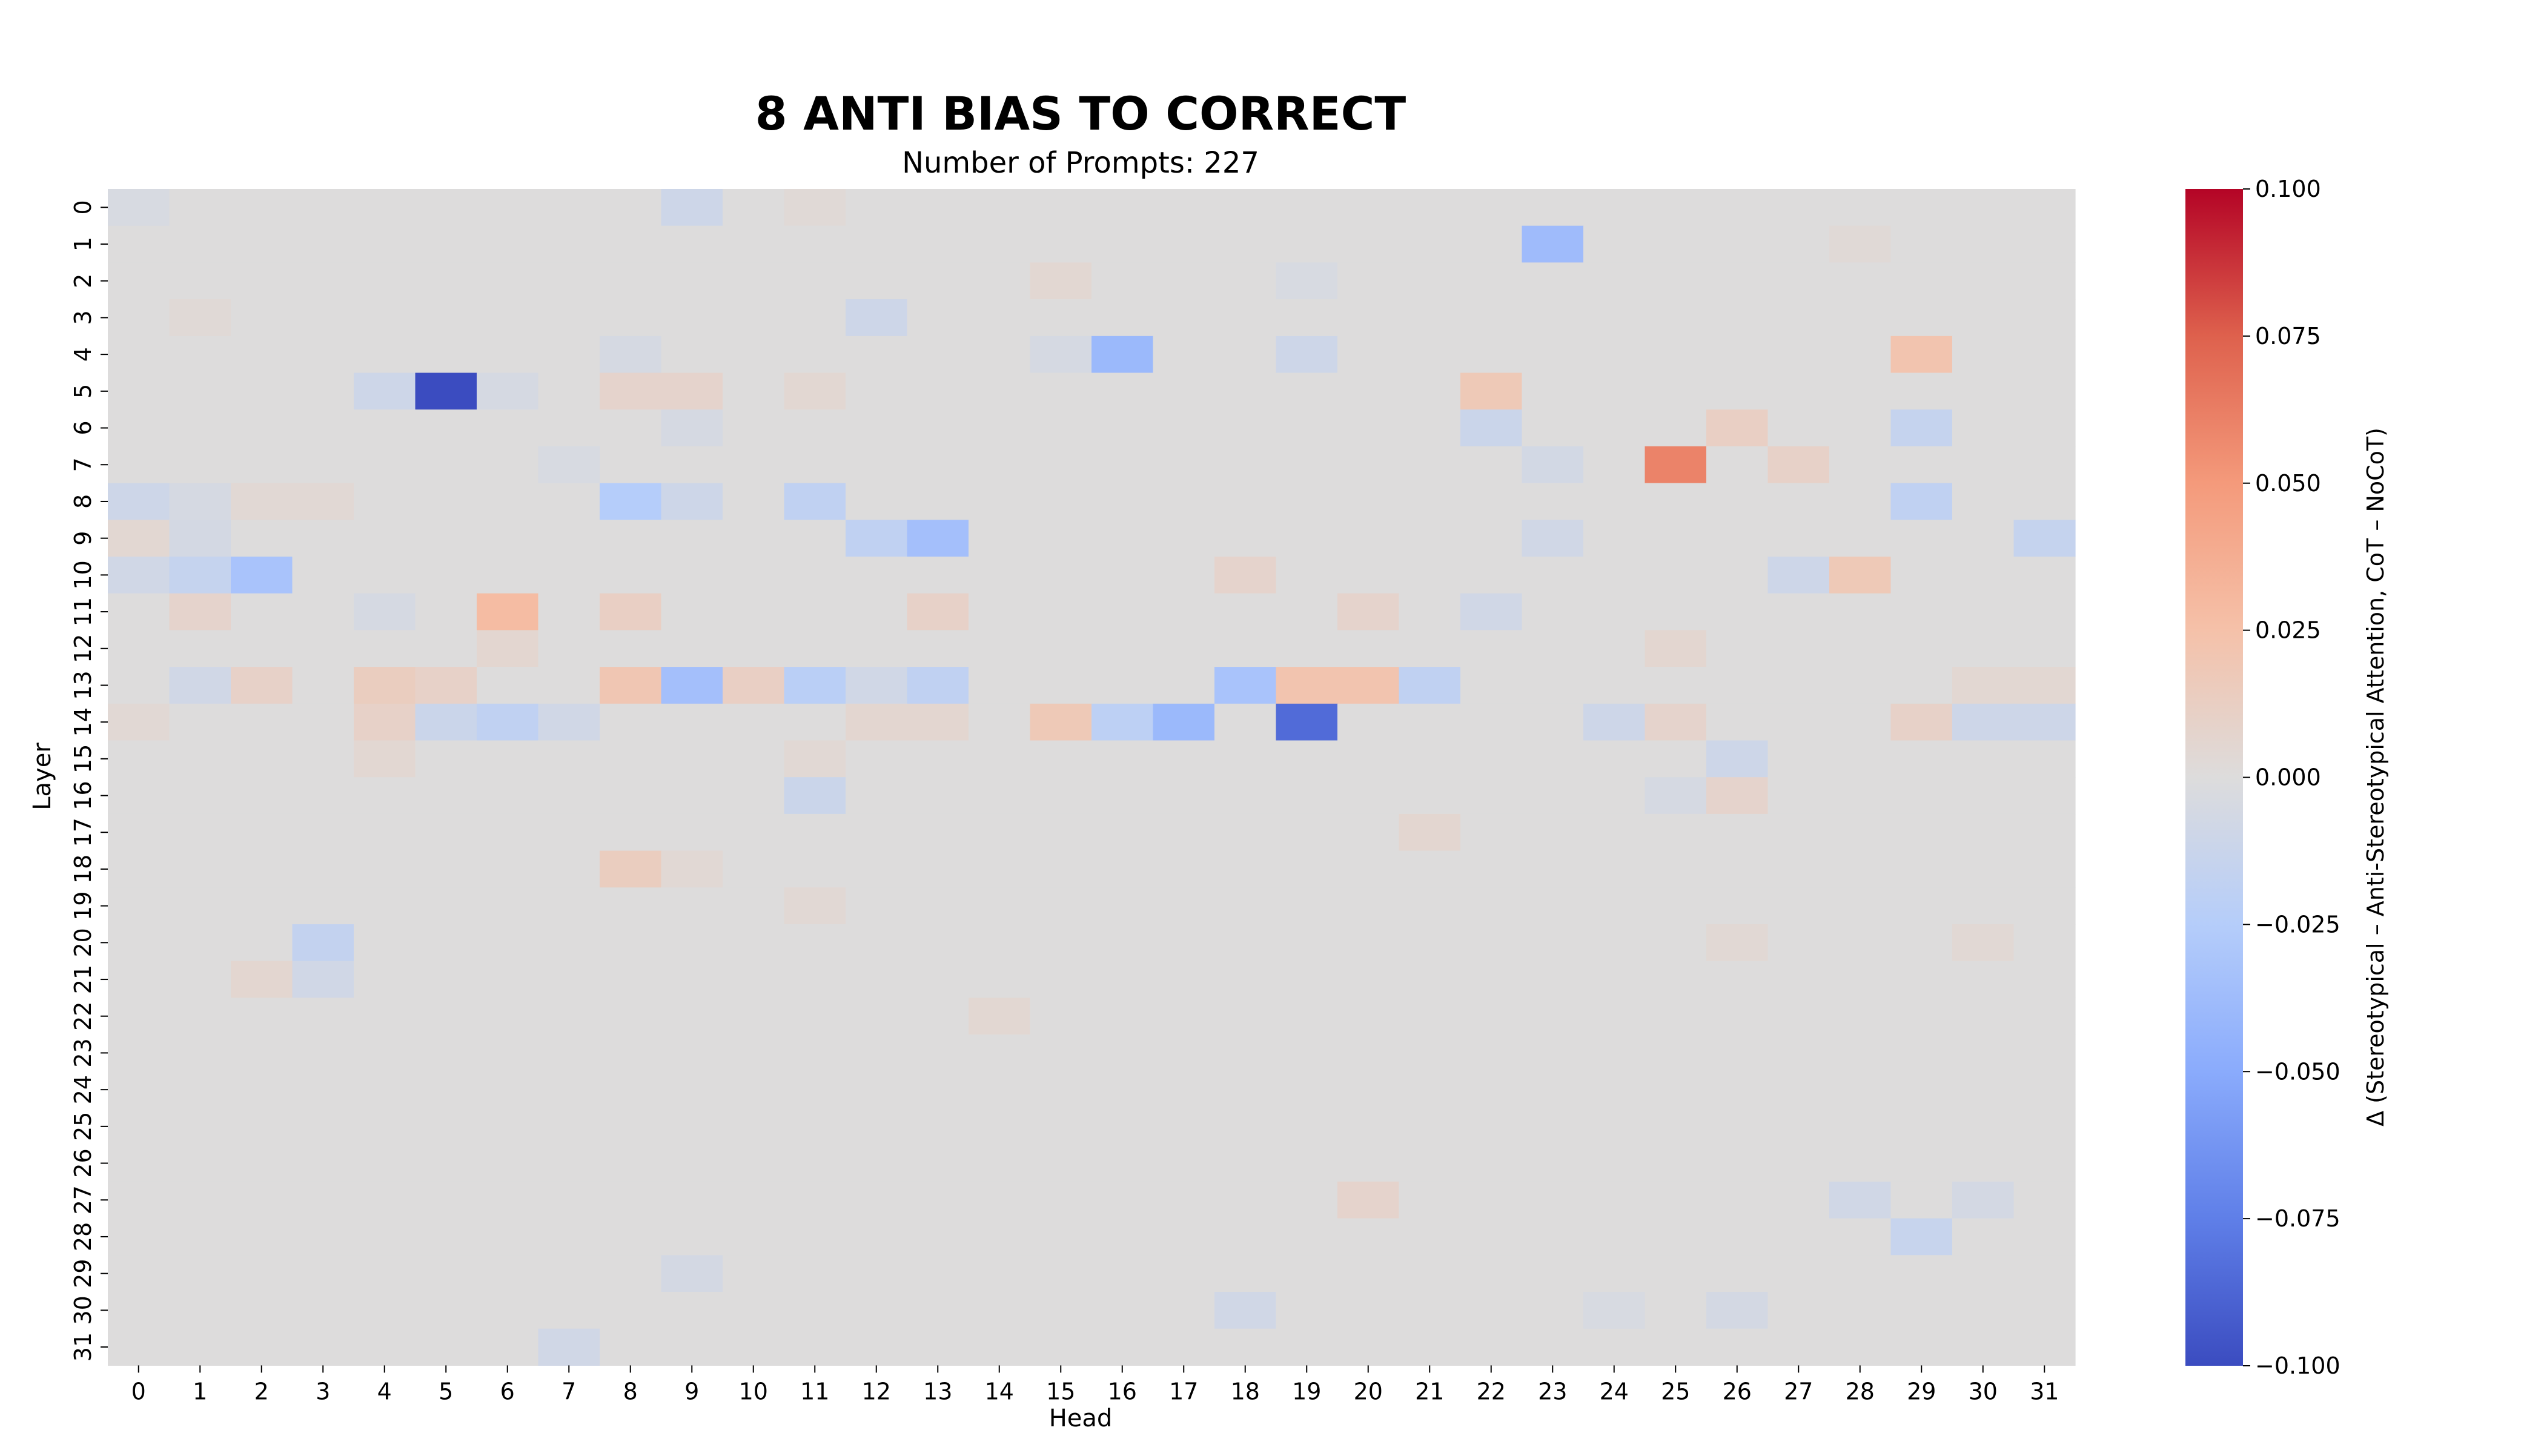  I want to click on heatmap-cell: Layer 13, Head 4: 0.014, so click(385, 685).